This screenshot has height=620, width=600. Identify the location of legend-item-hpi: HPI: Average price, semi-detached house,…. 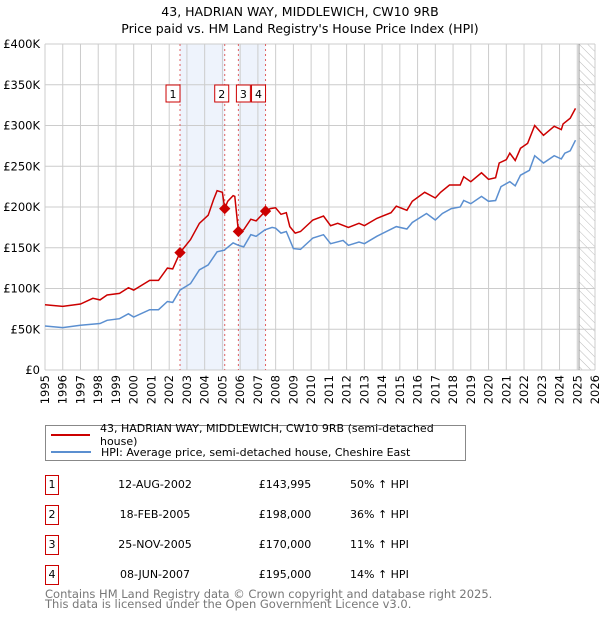
(230, 452).